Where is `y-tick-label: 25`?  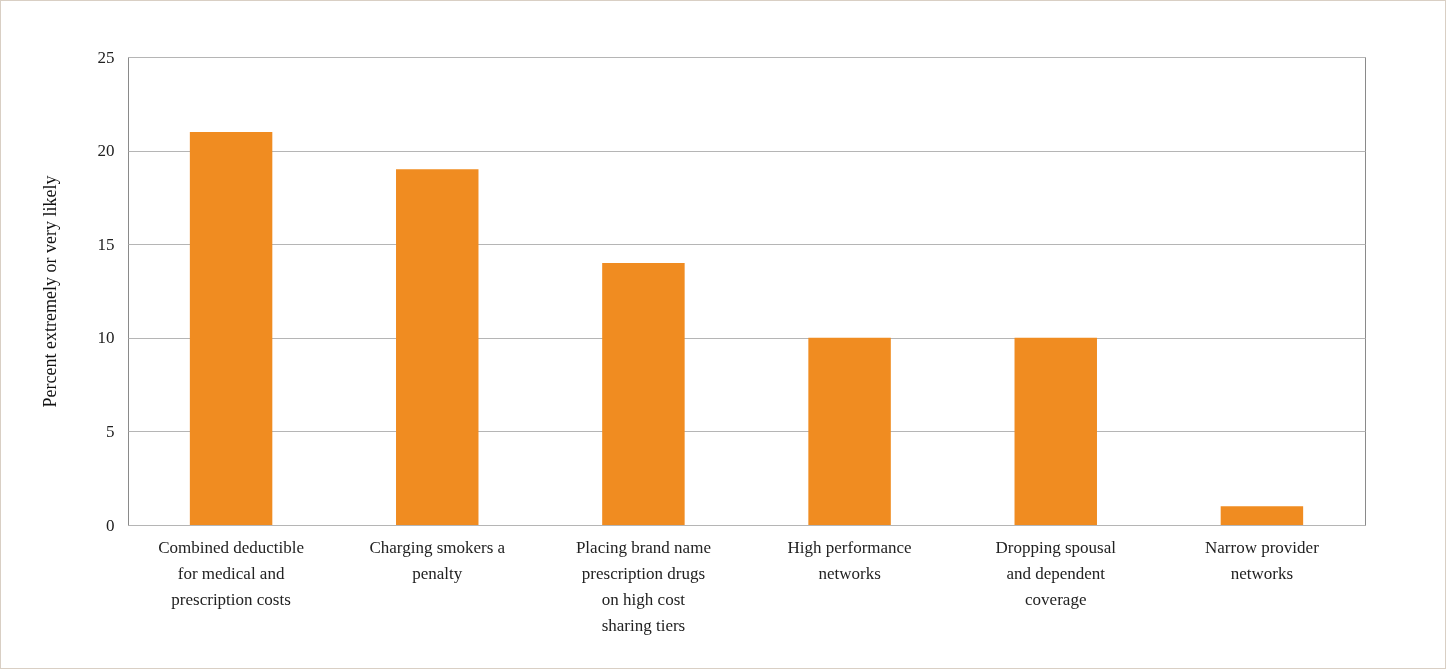 y-tick-label: 25 is located at coordinates (106, 57).